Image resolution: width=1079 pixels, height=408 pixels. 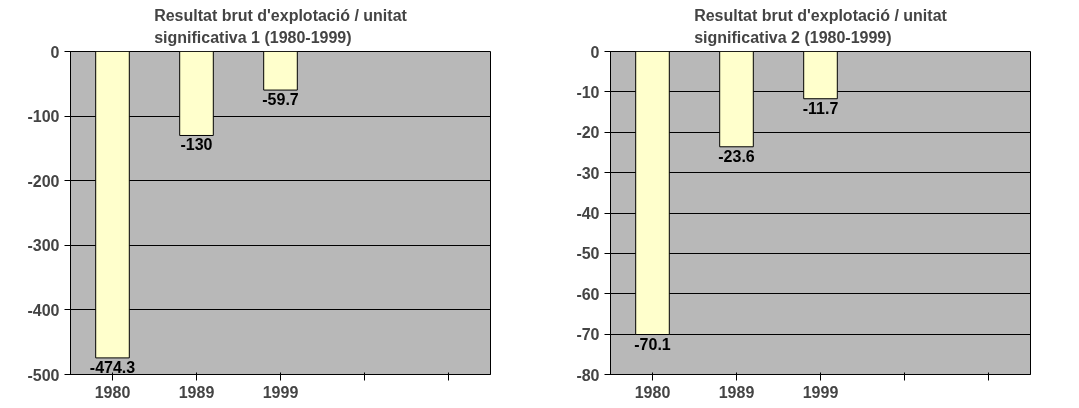 What do you see at coordinates (588, 294) in the screenshot?
I see `y-tick-label: -60` at bounding box center [588, 294].